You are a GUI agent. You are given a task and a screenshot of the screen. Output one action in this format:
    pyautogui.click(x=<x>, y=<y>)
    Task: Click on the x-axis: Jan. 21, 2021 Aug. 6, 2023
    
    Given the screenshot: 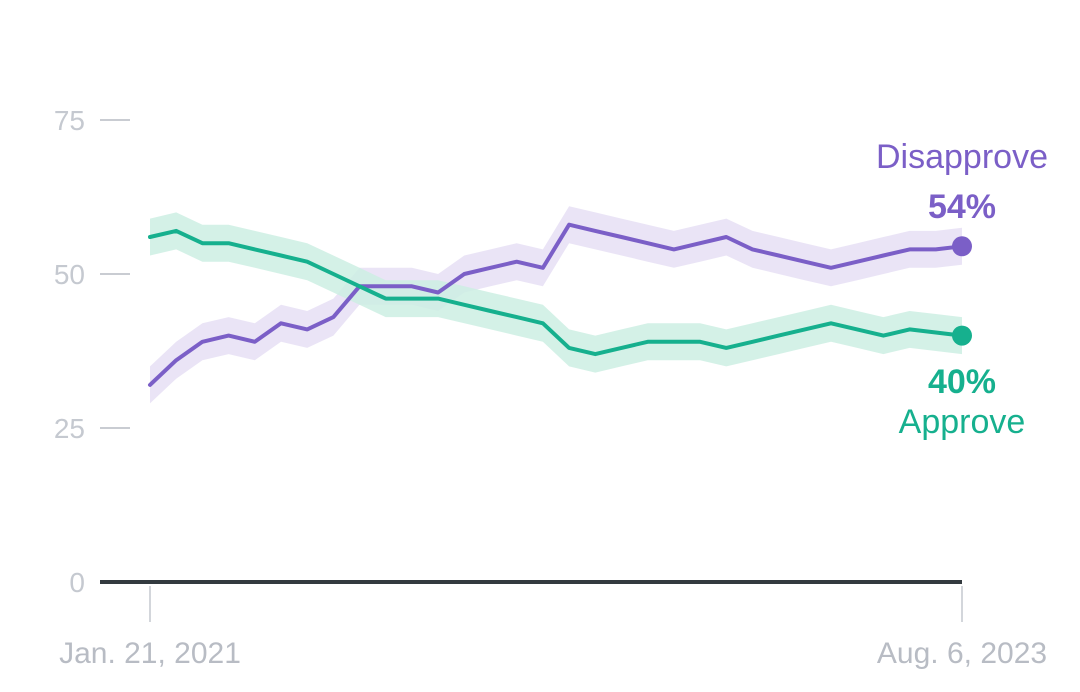 What is the action you would take?
    pyautogui.click(x=553, y=628)
    